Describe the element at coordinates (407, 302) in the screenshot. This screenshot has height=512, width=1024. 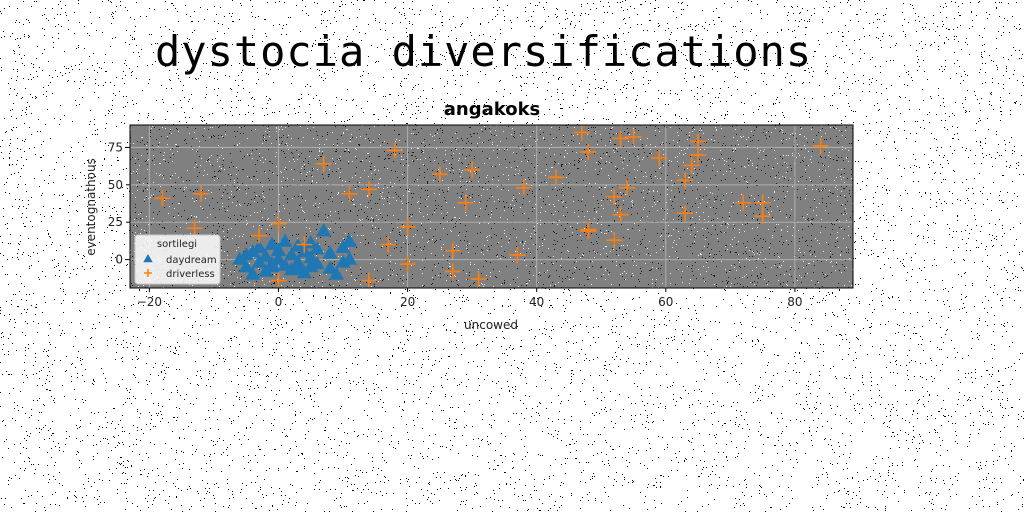
I see `x-tick-label: 20` at that location.